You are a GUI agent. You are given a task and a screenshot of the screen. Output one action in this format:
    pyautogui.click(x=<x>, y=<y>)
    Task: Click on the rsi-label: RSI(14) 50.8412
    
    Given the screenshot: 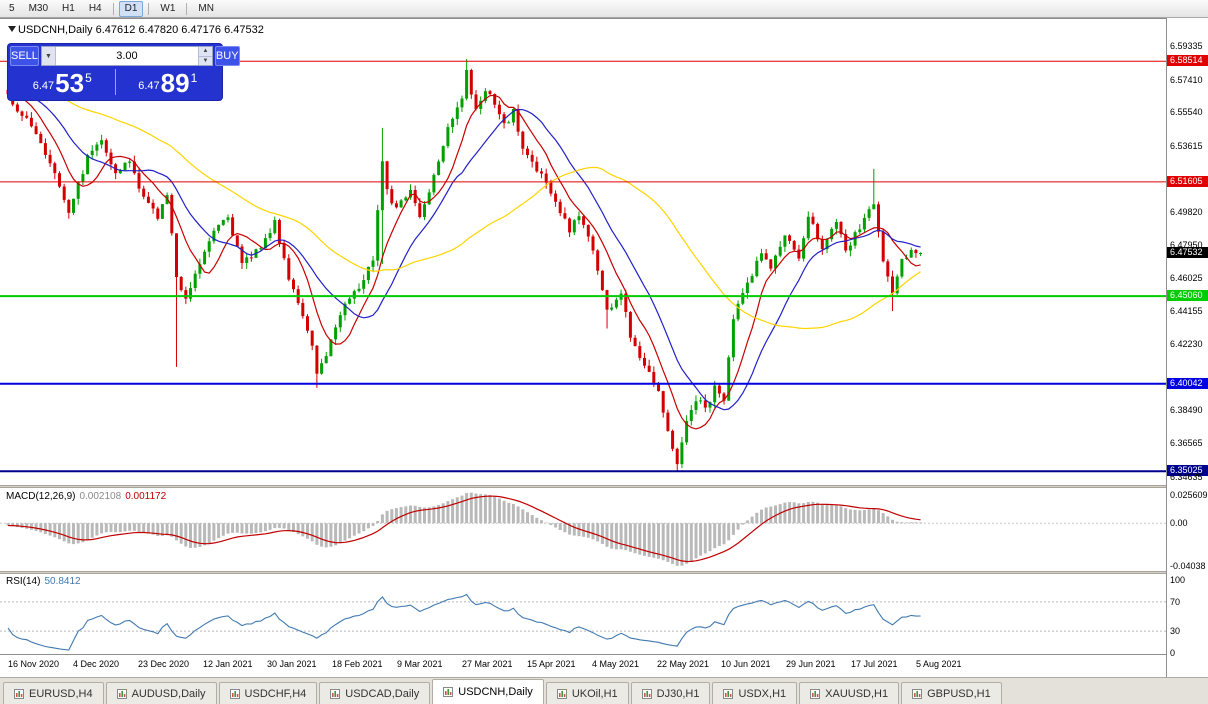 What is the action you would take?
    pyautogui.click(x=43, y=581)
    